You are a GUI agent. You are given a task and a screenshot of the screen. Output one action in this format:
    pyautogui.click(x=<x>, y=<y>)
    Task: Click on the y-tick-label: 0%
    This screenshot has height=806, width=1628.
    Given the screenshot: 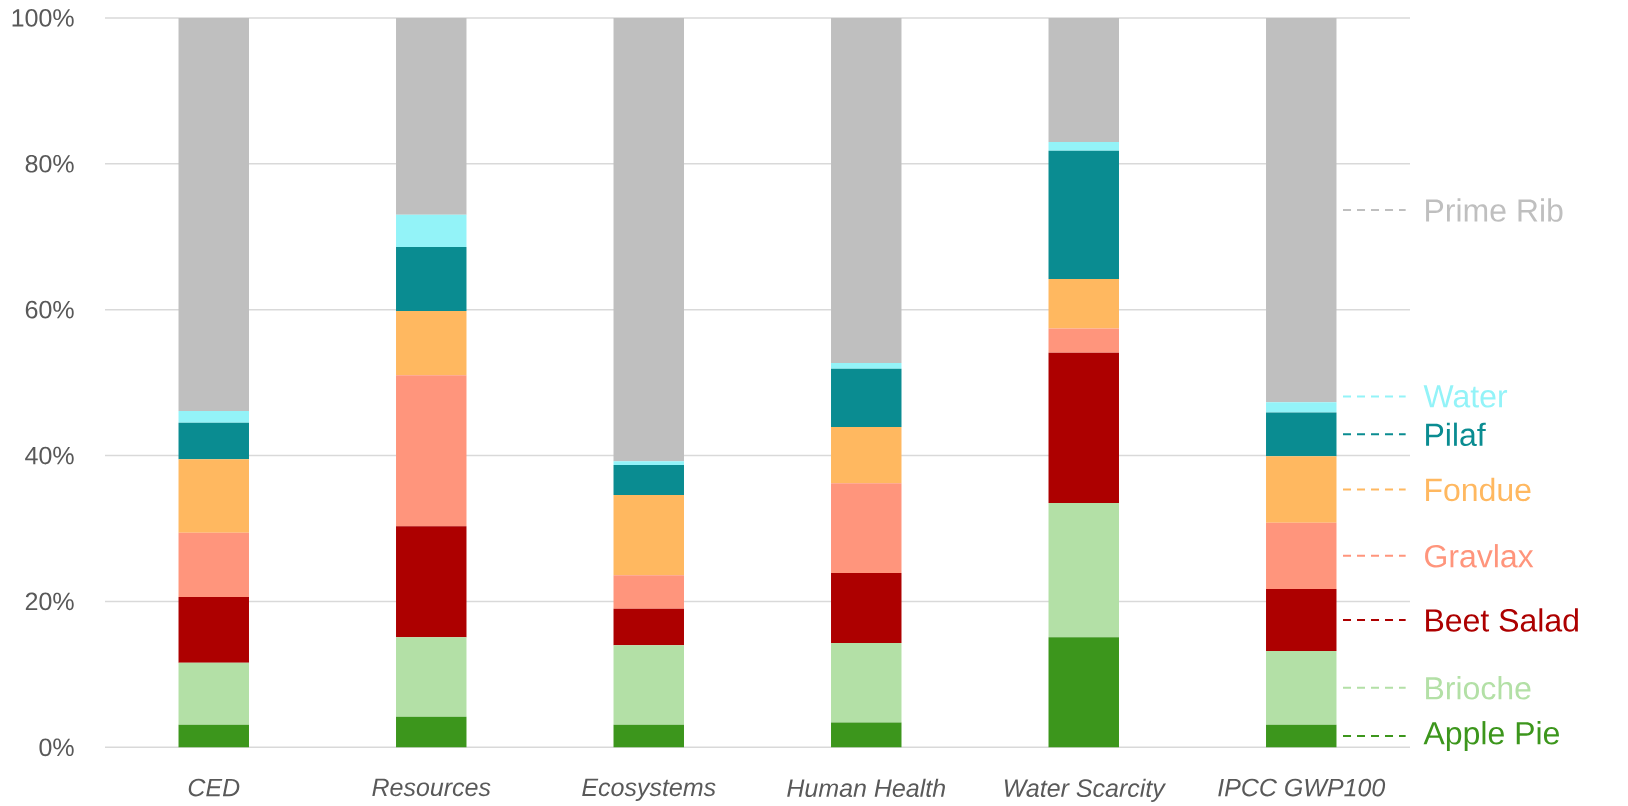 What is the action you would take?
    pyautogui.click(x=56, y=747)
    